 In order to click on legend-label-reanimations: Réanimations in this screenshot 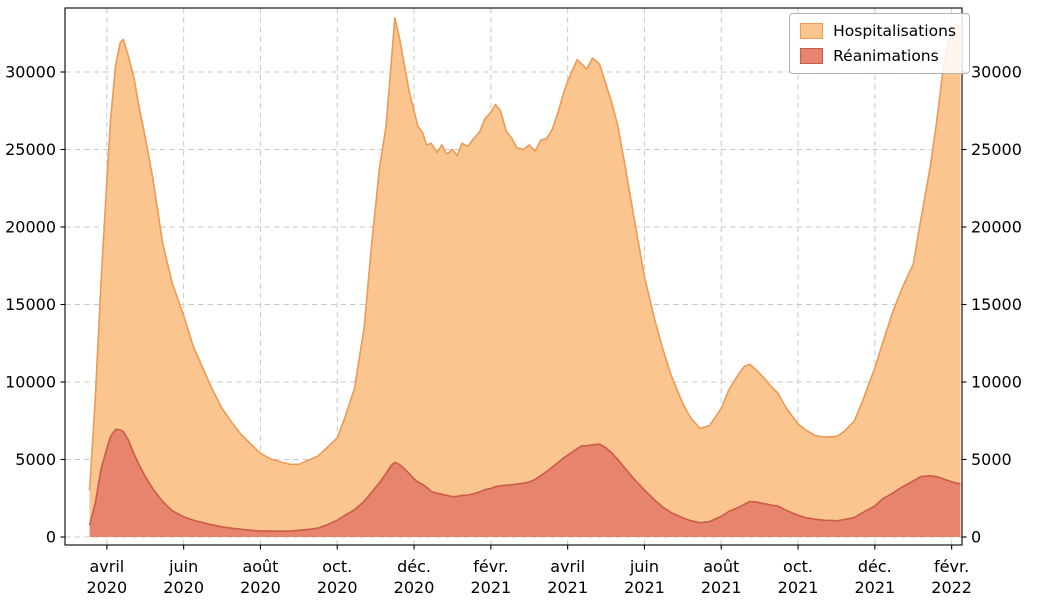, I will do `click(886, 56)`.